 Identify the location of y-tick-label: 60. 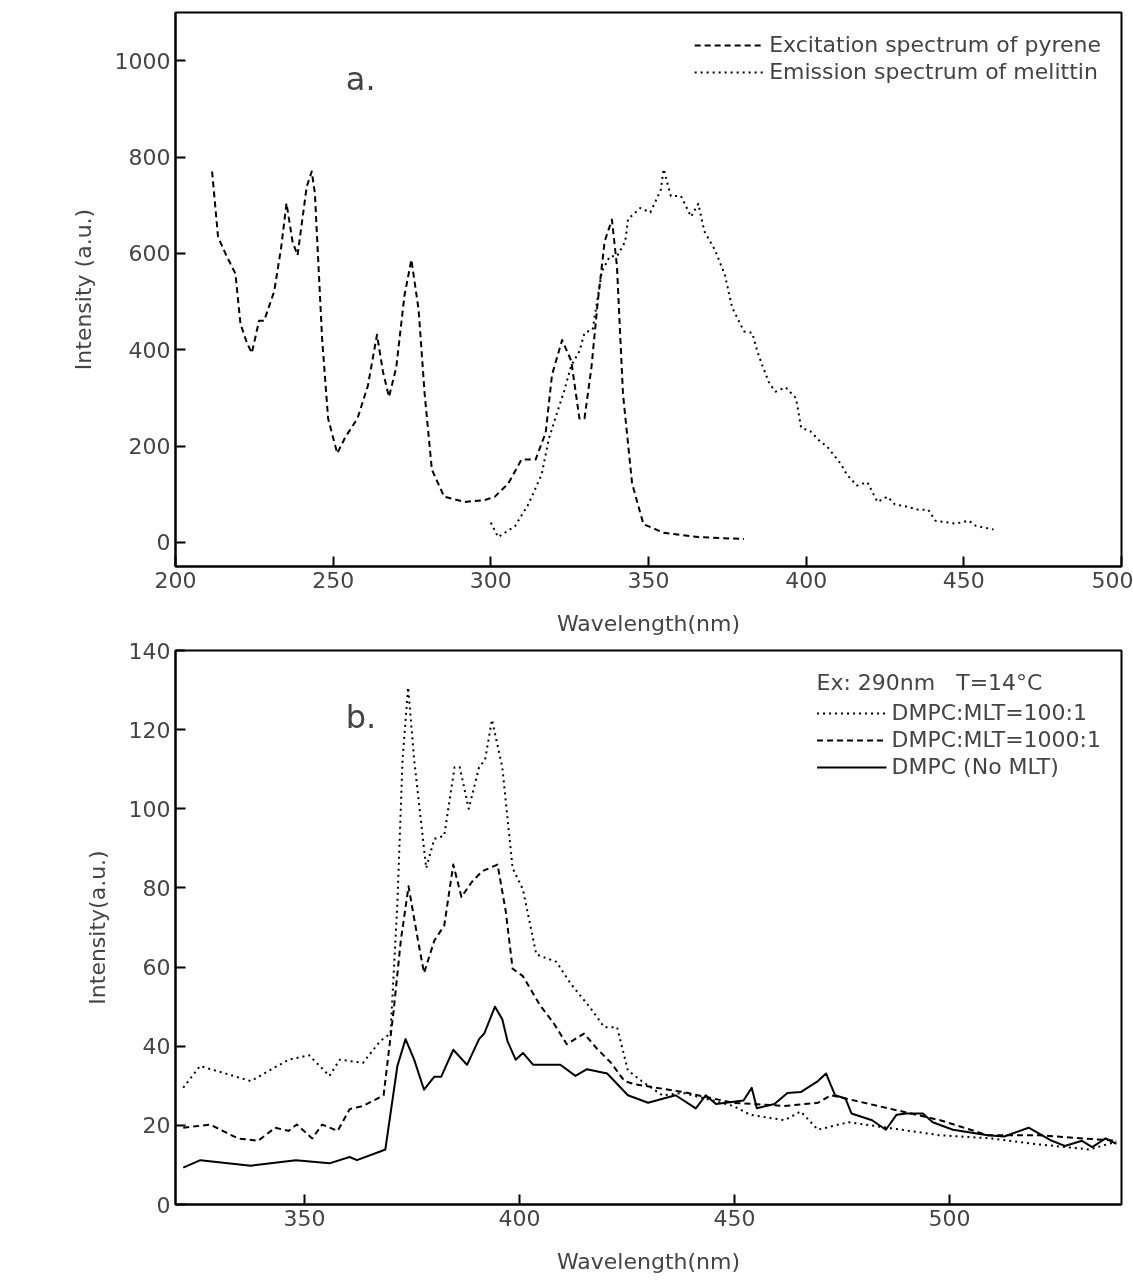
(156, 968).